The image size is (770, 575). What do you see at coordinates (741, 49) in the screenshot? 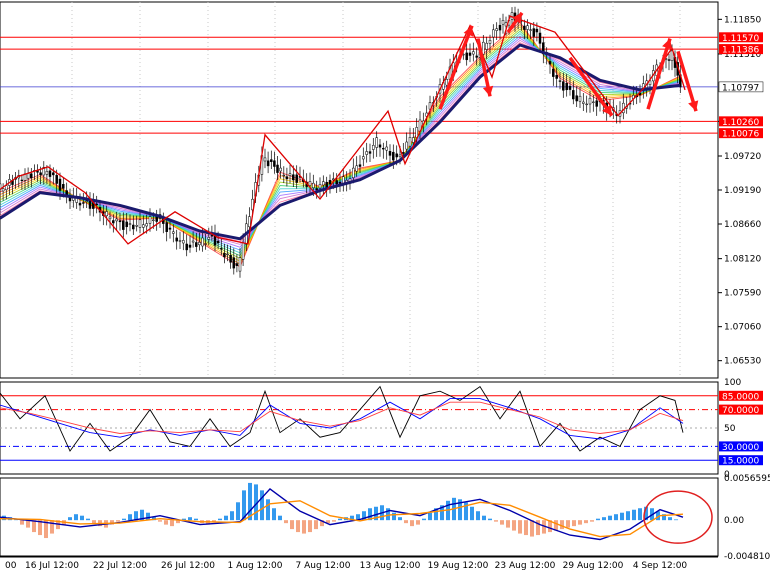
I see `level-label-box` at bounding box center [741, 49].